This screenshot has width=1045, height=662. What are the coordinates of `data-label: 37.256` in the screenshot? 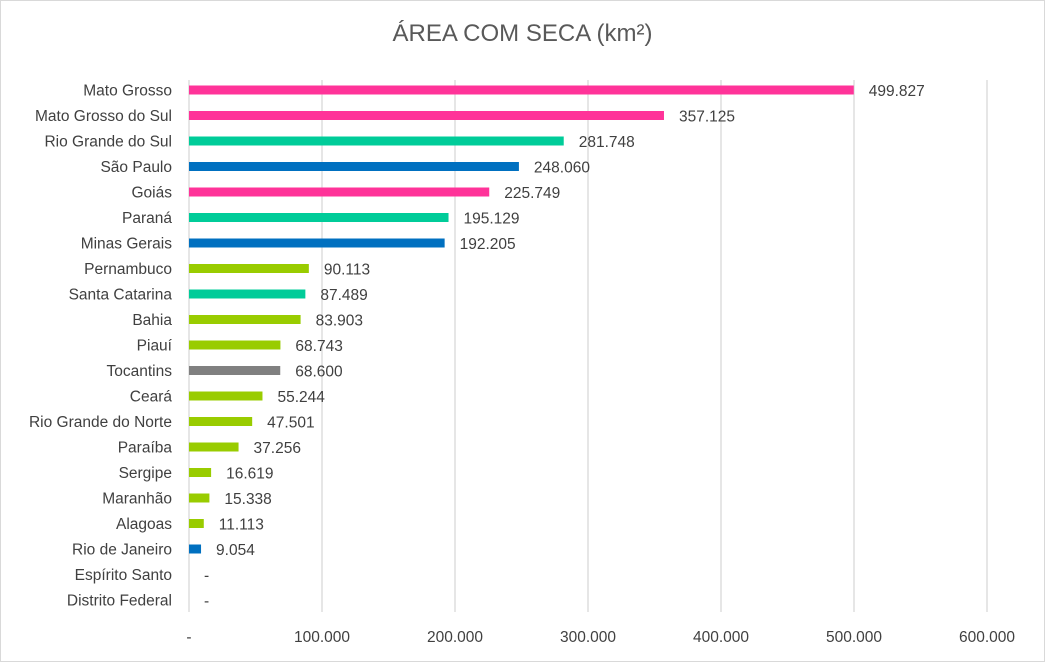 It's located at (277, 448).